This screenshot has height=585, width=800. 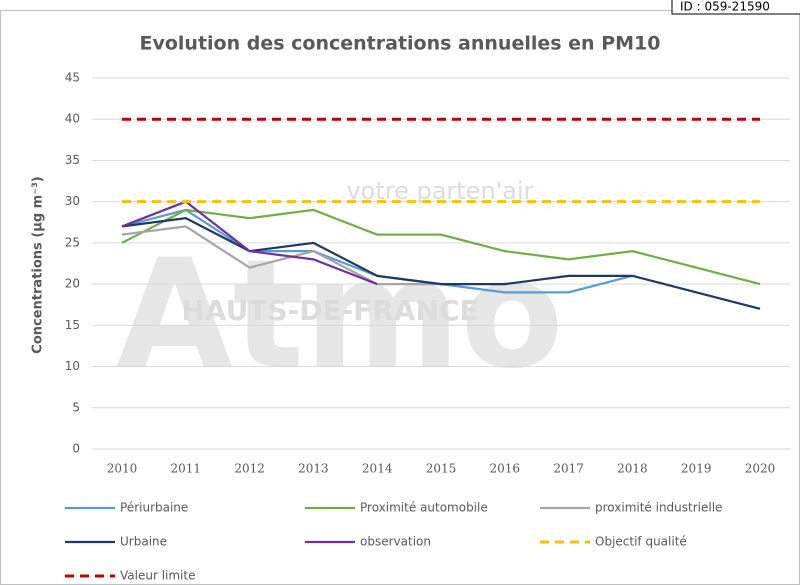 I want to click on legend-label: Objectif qualité, so click(x=641, y=542).